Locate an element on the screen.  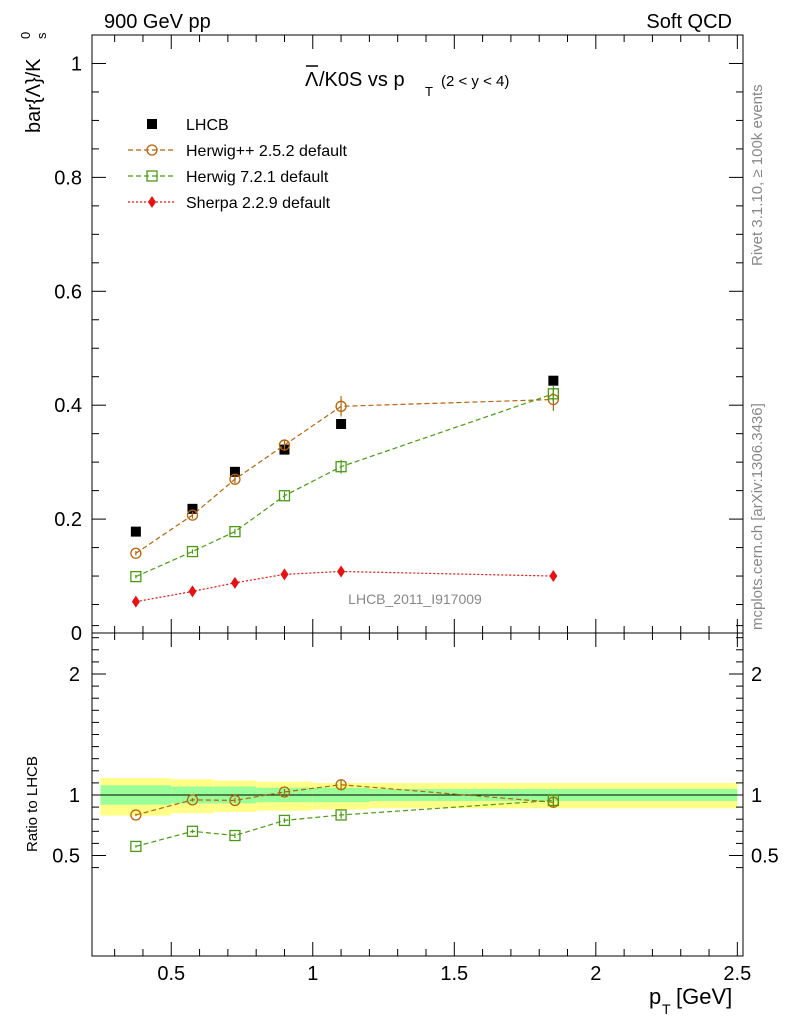
x-axis-label: p T [GeV] is located at coordinates (690, 1000).